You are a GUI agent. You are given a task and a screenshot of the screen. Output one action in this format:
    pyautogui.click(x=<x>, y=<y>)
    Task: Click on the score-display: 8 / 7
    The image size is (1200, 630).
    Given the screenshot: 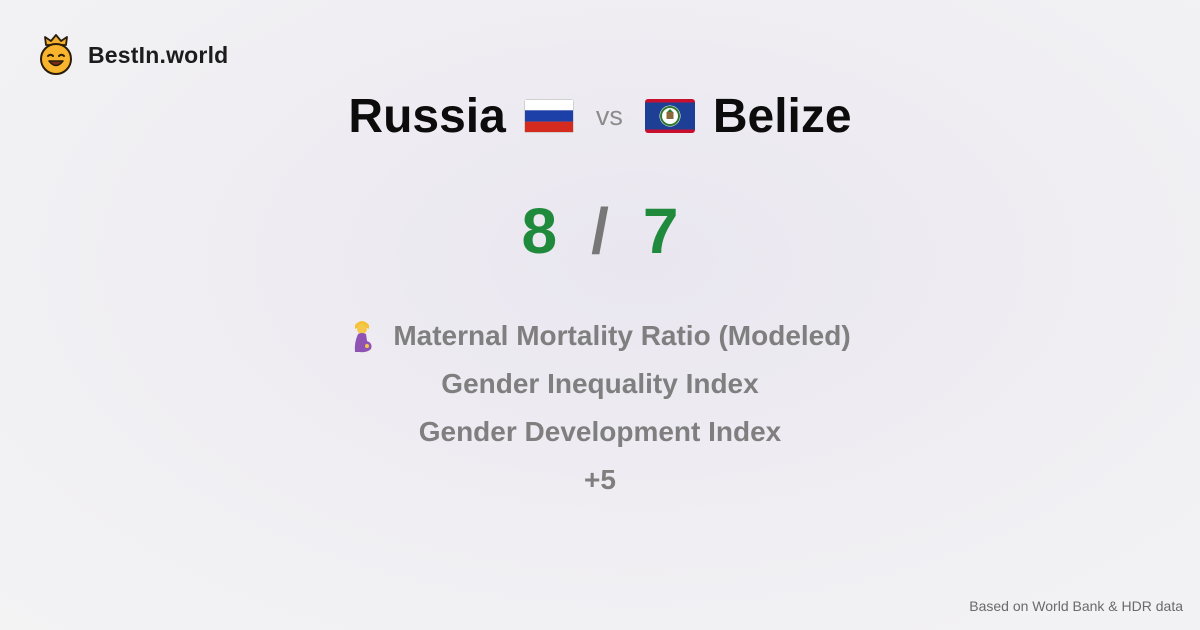 What is the action you would take?
    pyautogui.click(x=600, y=231)
    